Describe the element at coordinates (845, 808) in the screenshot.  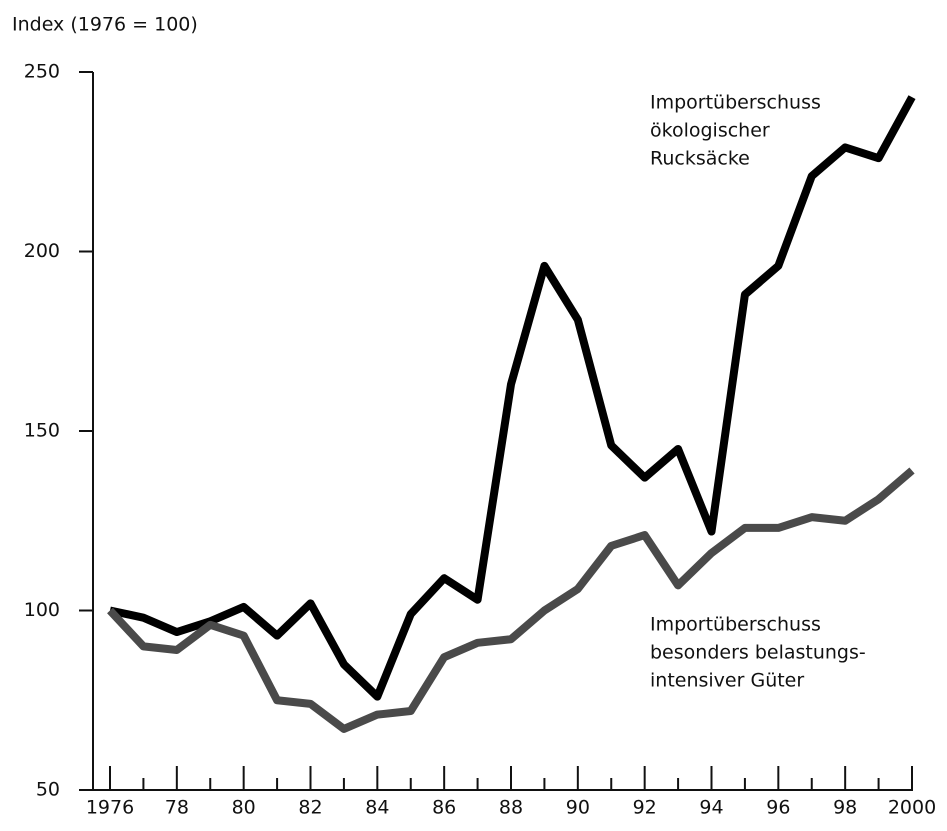
I see `x-tick-label: 98` at that location.